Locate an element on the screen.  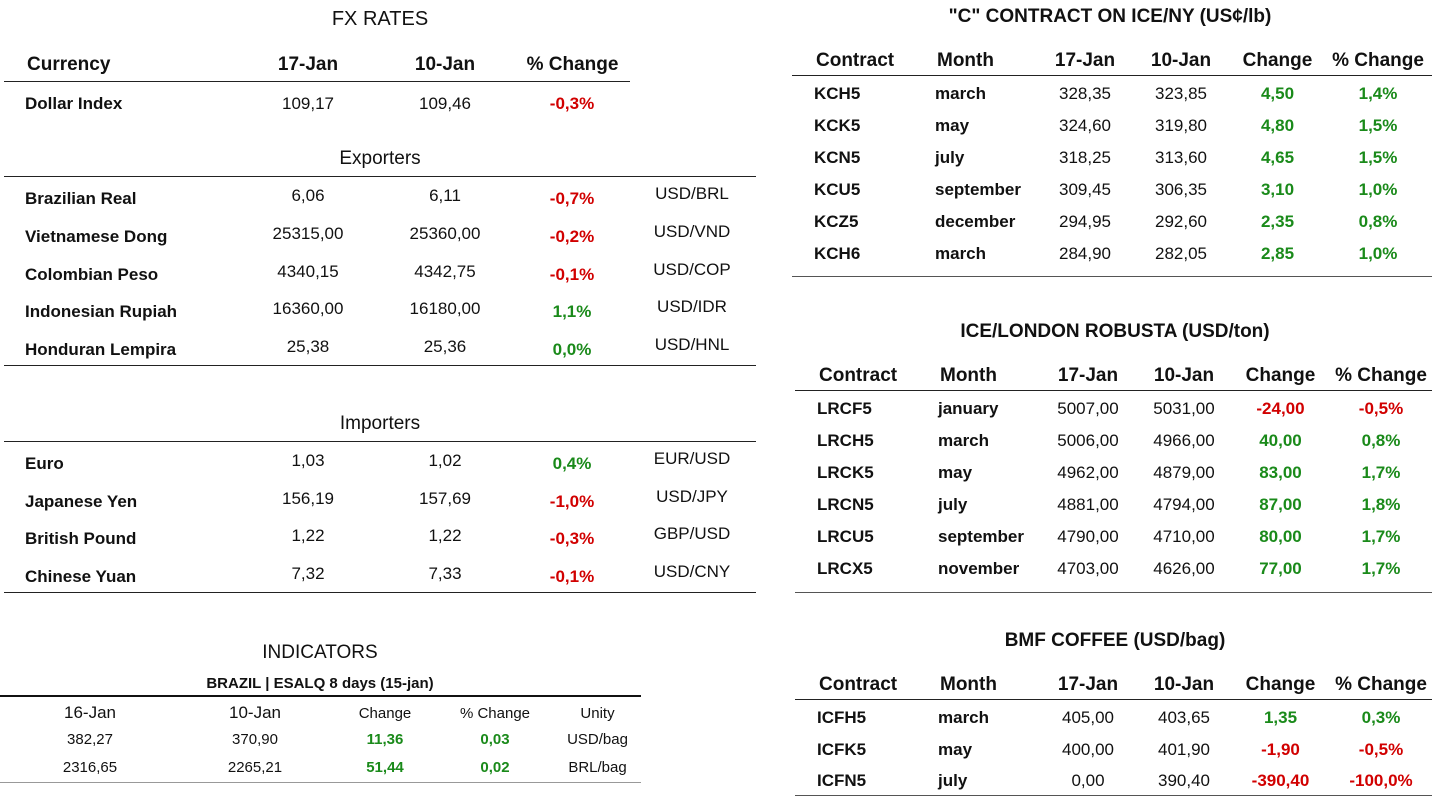
kc-row-contract: KCZ5 is located at coordinates (836, 221).